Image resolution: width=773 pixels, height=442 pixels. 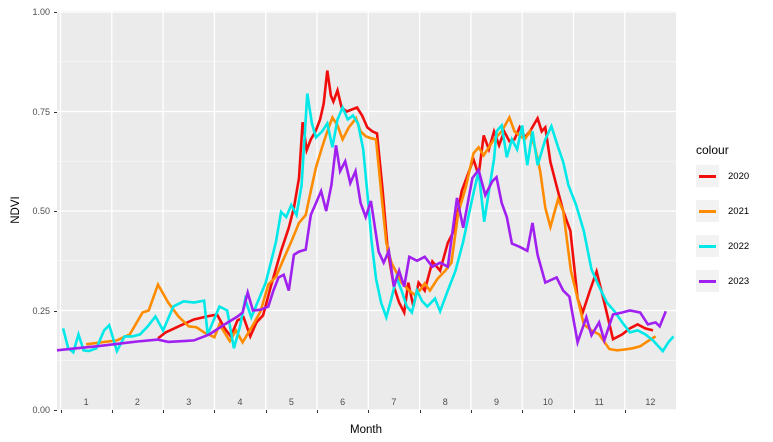 What do you see at coordinates (291, 402) in the screenshot?
I see `x-tick-label-5: 5` at bounding box center [291, 402].